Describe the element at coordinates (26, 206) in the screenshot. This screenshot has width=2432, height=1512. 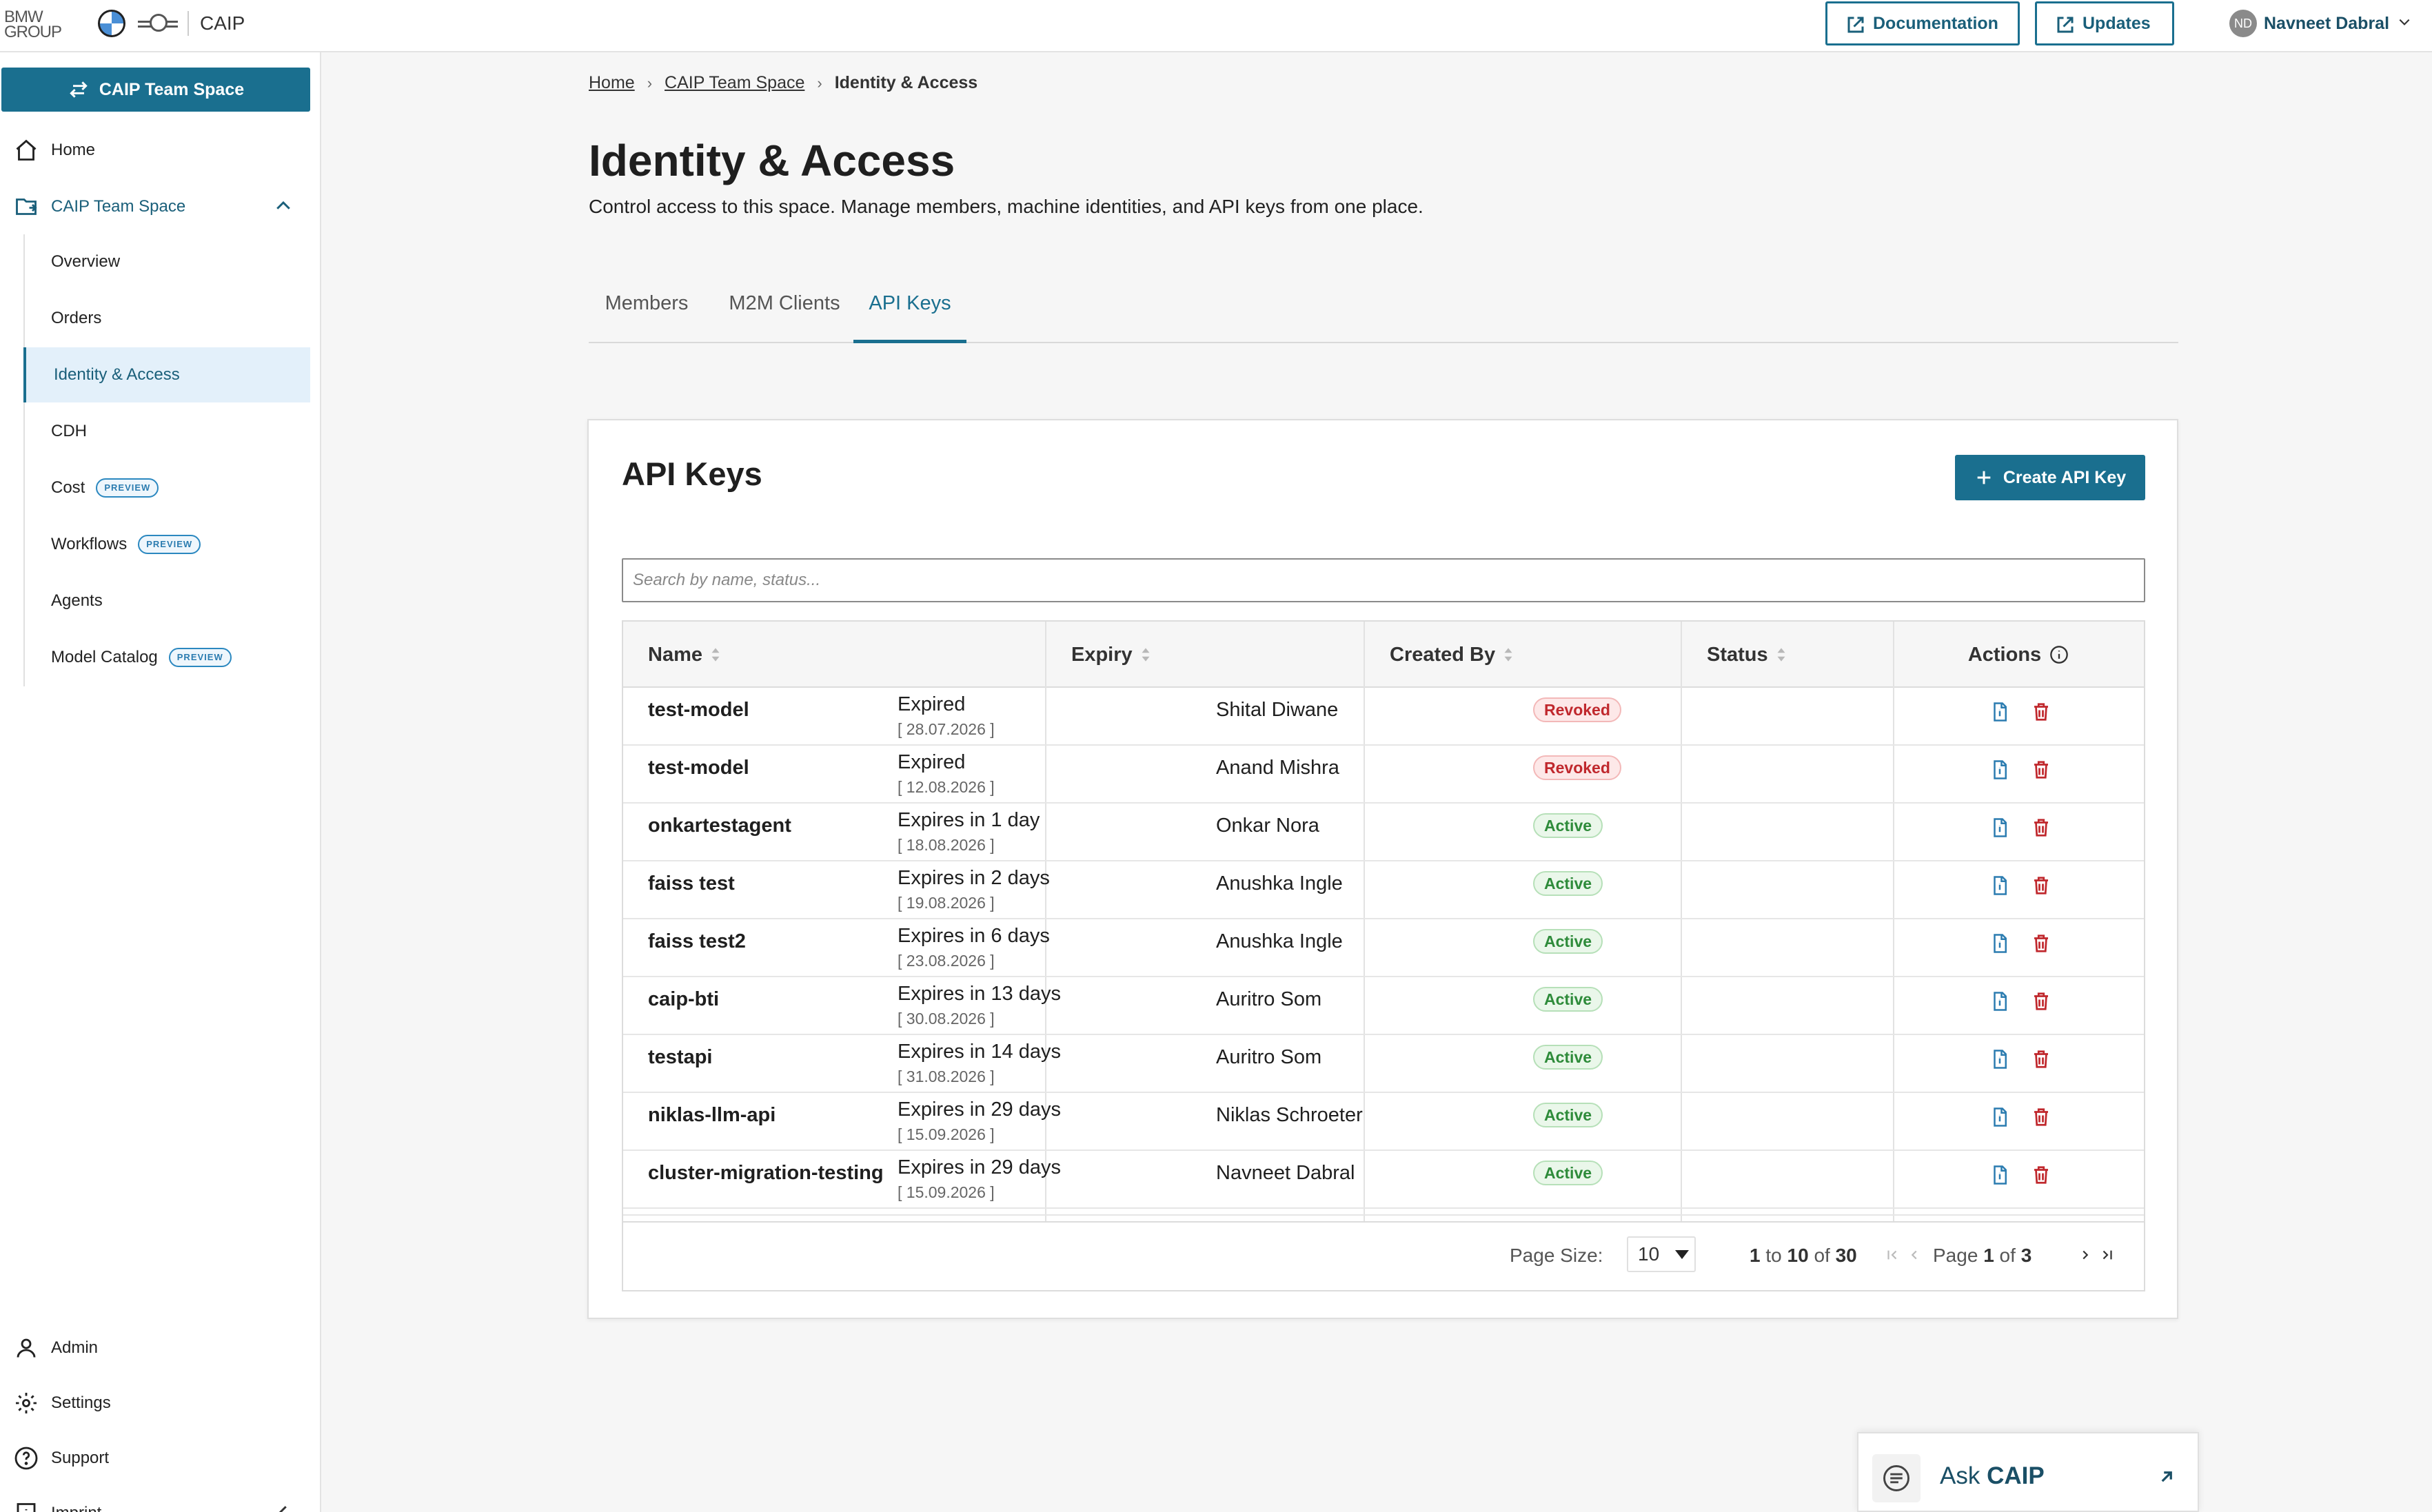
I see `folder-share-icon` at that location.